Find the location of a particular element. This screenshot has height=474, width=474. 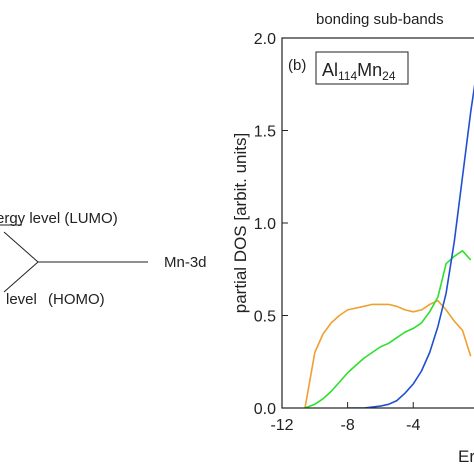

panel-tag: (b) is located at coordinates (297, 65).